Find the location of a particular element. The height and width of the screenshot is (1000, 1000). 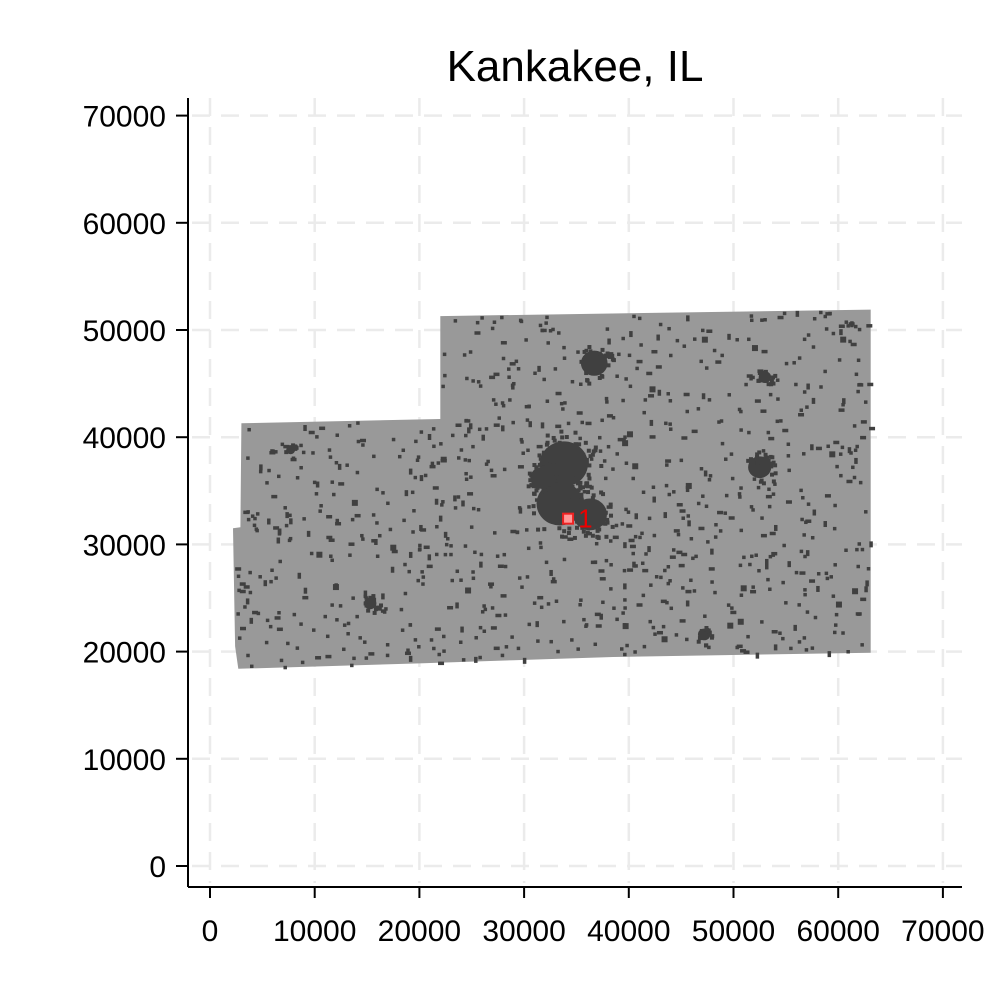

y-tick-label: 60000 is located at coordinates (124, 224).